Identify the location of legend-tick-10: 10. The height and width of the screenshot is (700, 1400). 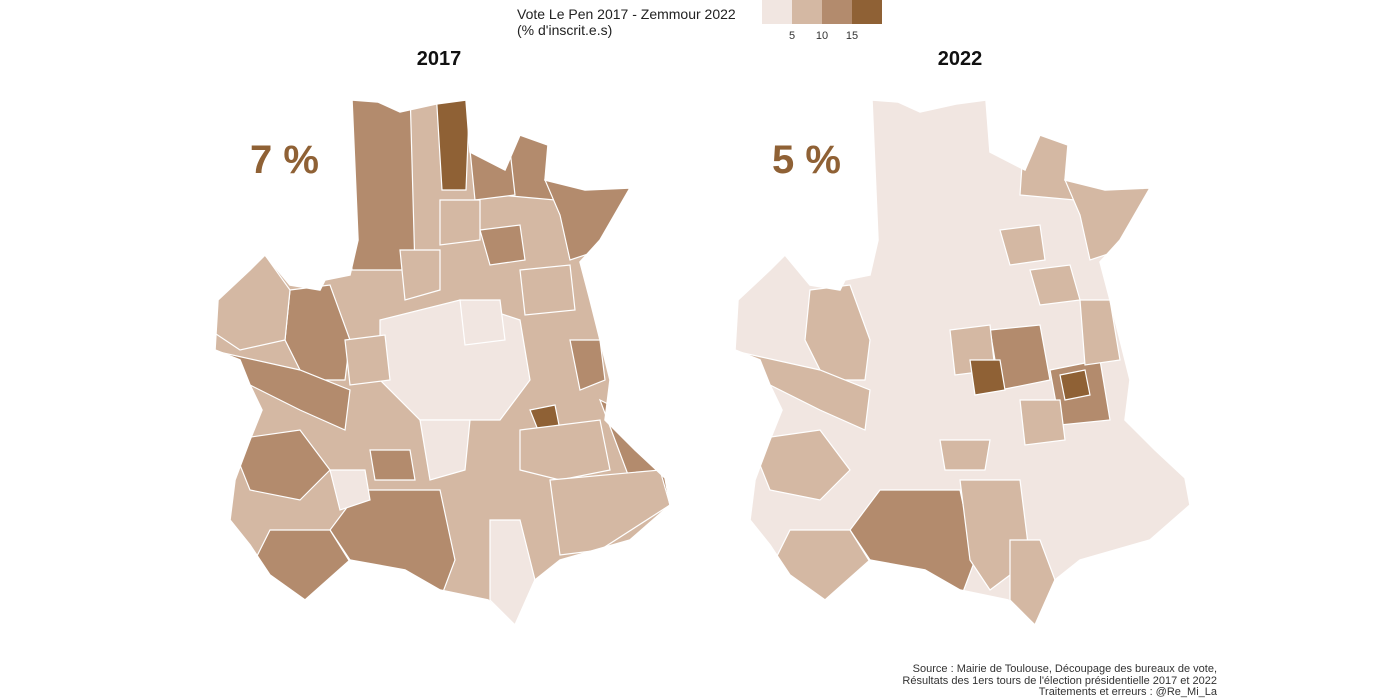
(822, 36).